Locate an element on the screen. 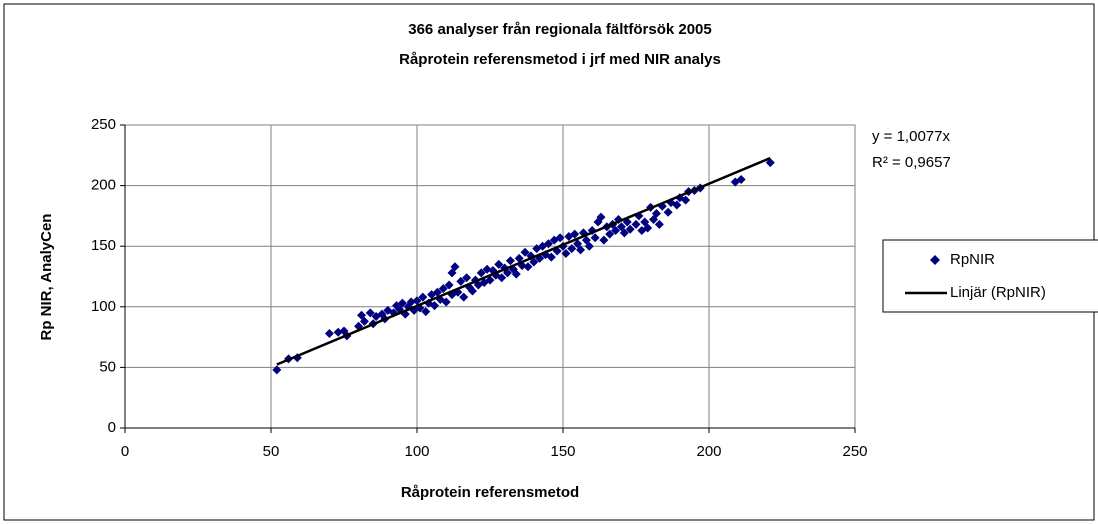 The height and width of the screenshot is (524, 1098). x-tick-label: 200 is located at coordinates (708, 451).